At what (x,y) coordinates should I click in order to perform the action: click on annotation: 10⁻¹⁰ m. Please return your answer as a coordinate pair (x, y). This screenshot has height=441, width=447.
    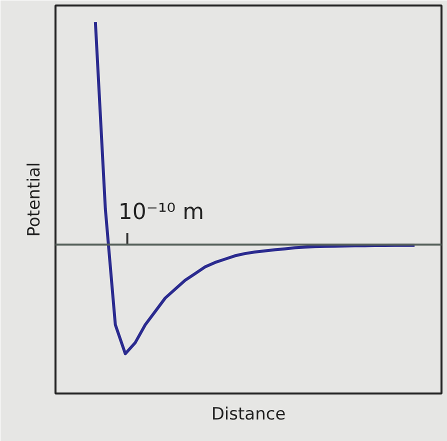
    Looking at the image, I should click on (161, 212).